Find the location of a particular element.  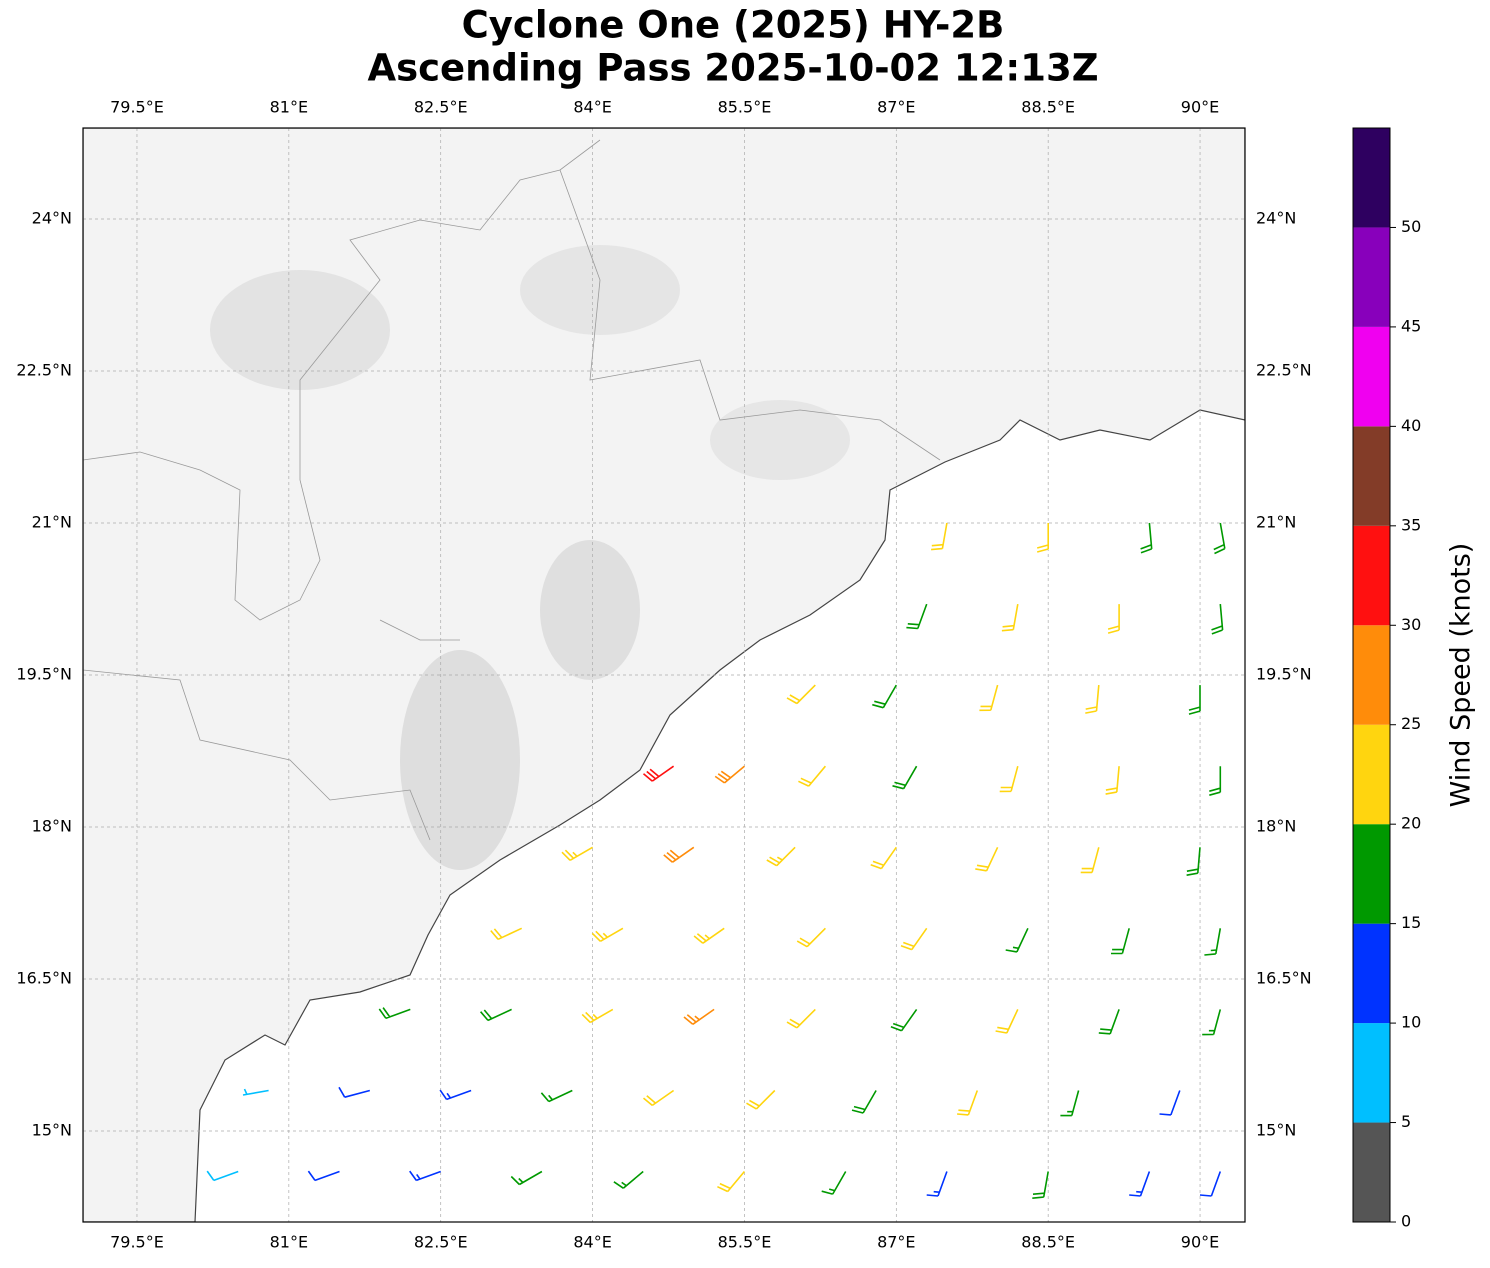

x-tick-label: 84°E is located at coordinates (592, 1242).